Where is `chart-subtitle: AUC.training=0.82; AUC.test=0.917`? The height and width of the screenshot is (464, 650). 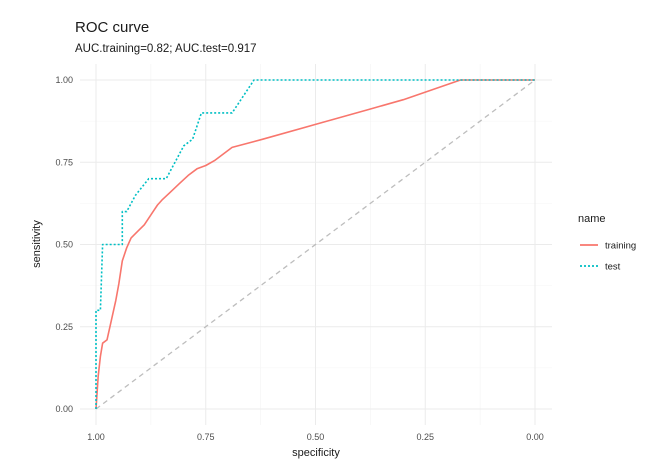
chart-subtitle: AUC.training=0.82; AUC.test=0.917 is located at coordinates (166, 49).